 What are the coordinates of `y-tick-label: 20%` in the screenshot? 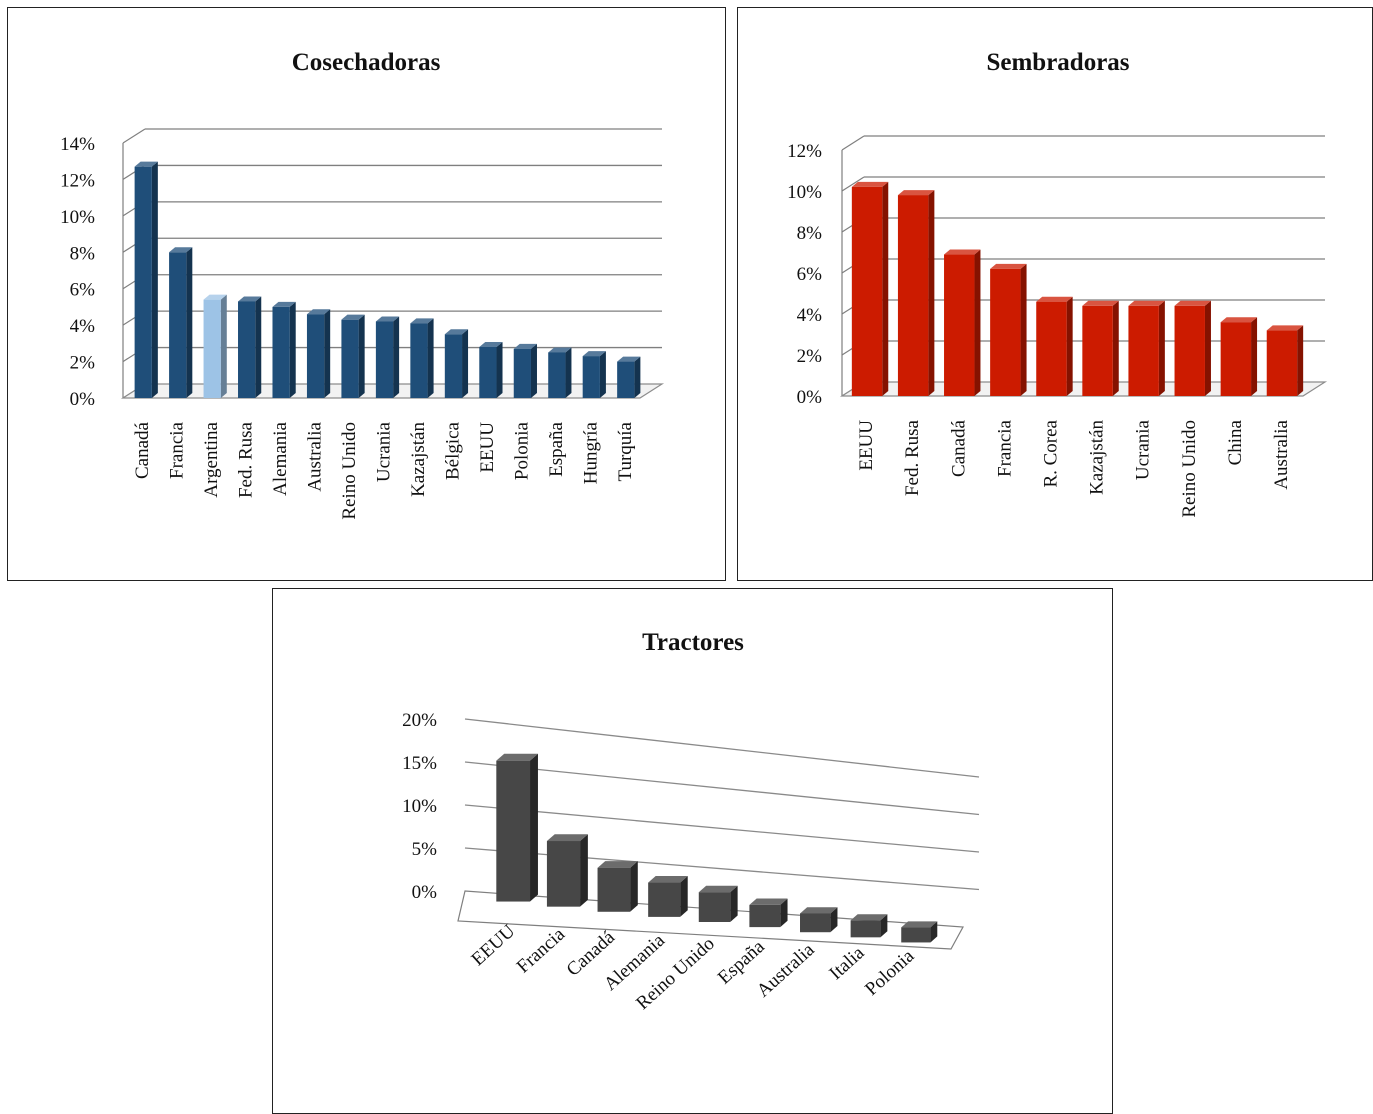 It's located at (419, 720).